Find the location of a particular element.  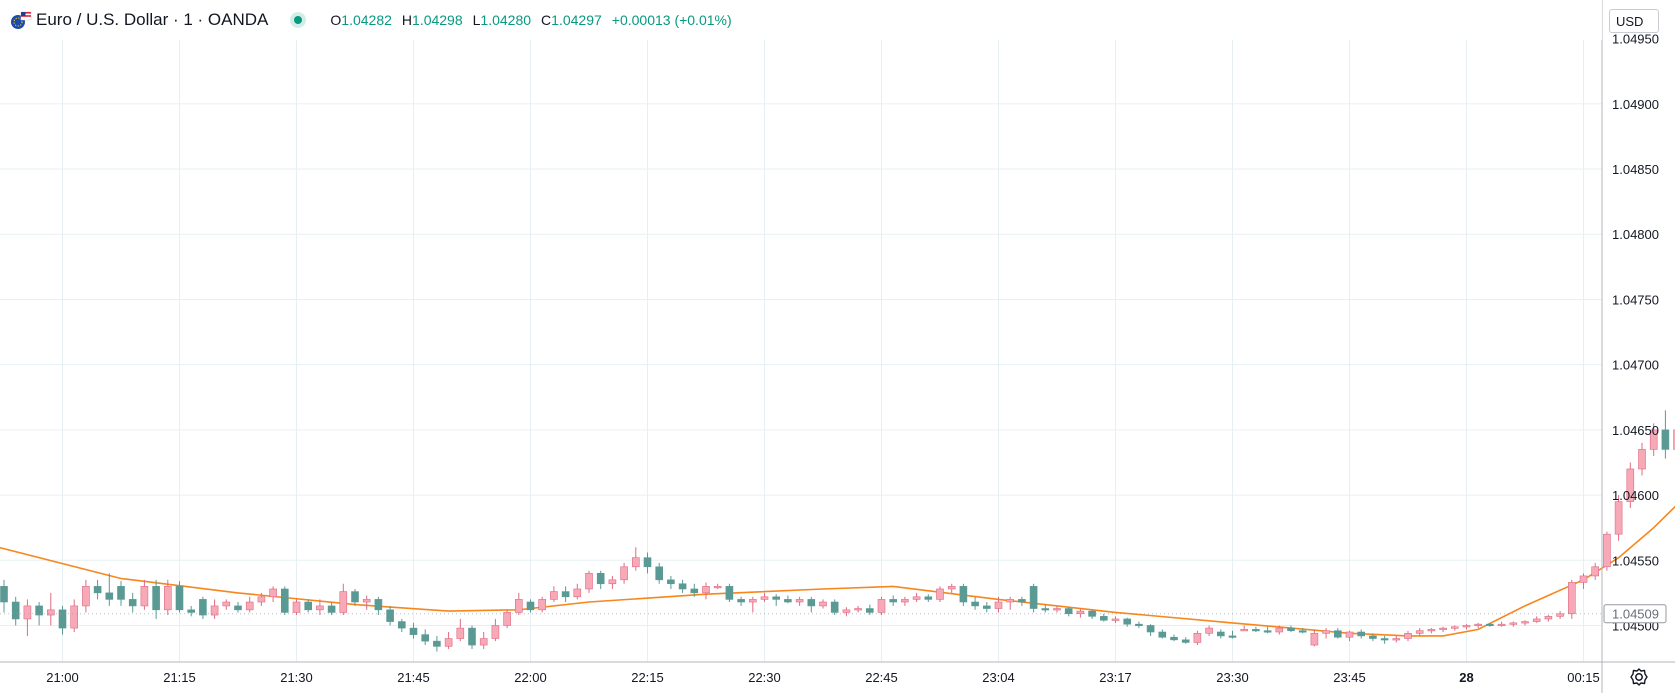

last-price-label: 1.04509 is located at coordinates (1635, 614).